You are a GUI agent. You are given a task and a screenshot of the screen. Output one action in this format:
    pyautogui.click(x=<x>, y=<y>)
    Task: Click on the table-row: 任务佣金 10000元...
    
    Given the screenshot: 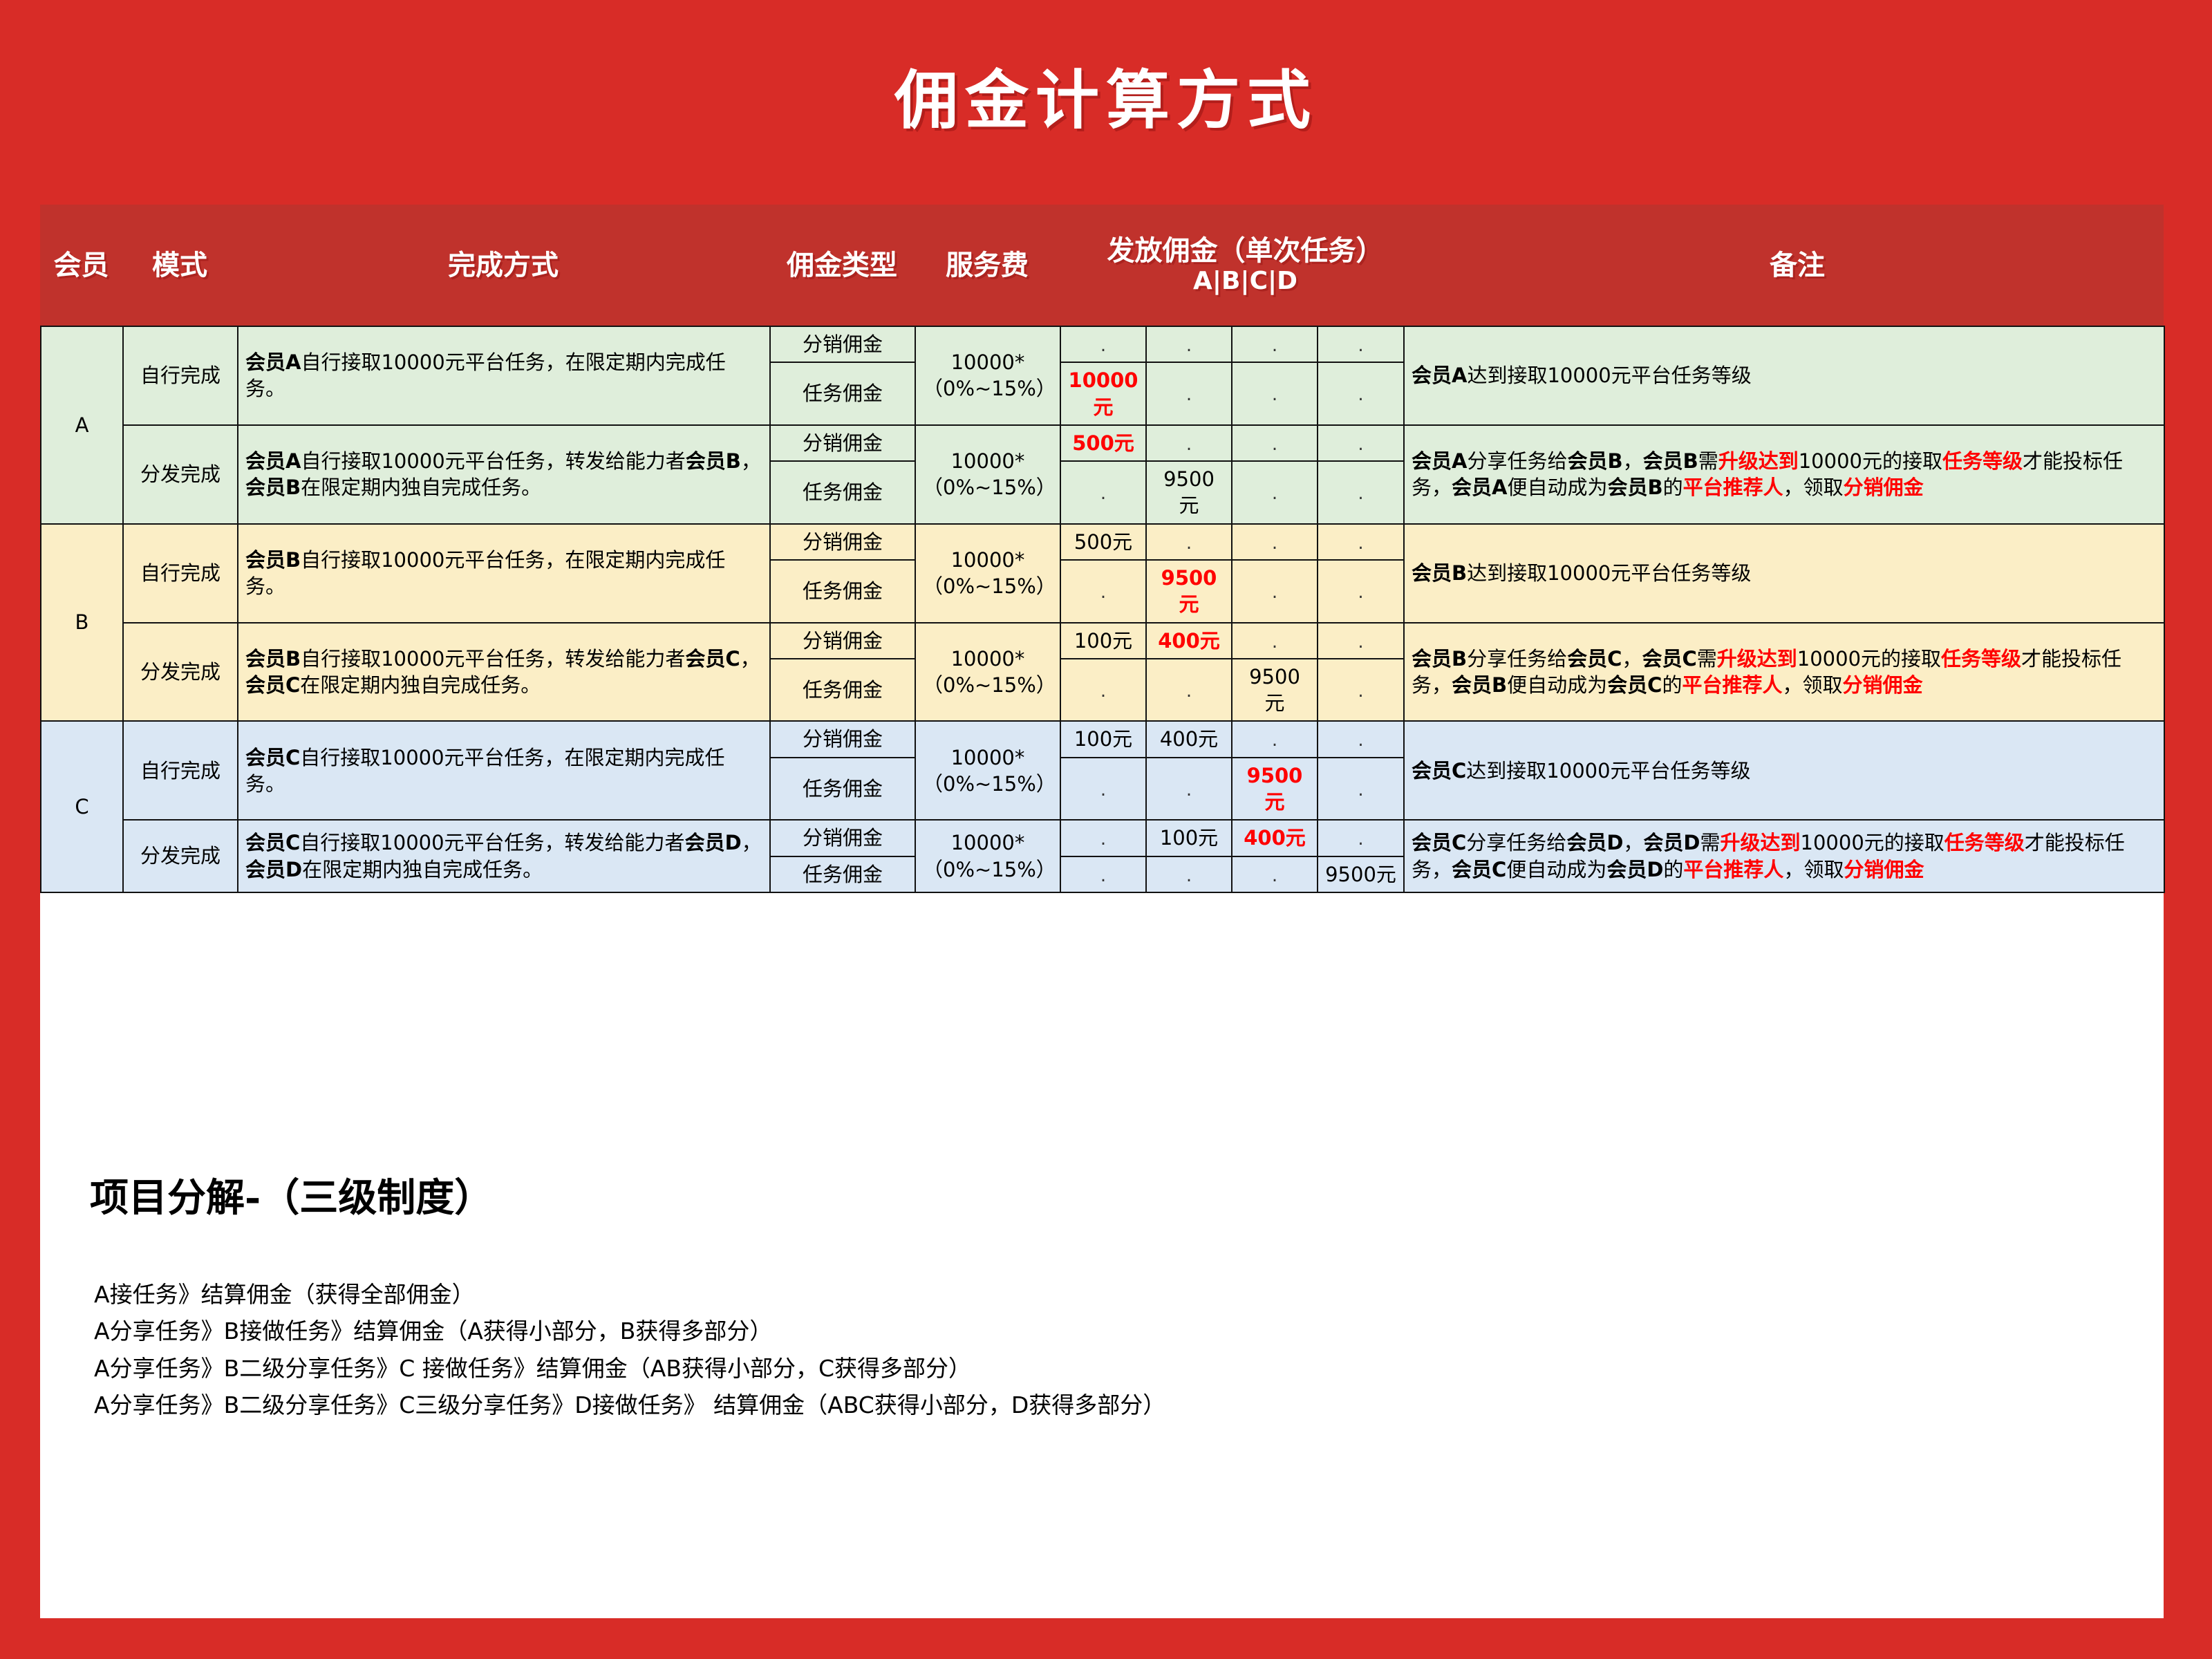 What is the action you would take?
    pyautogui.click(x=1102, y=394)
    